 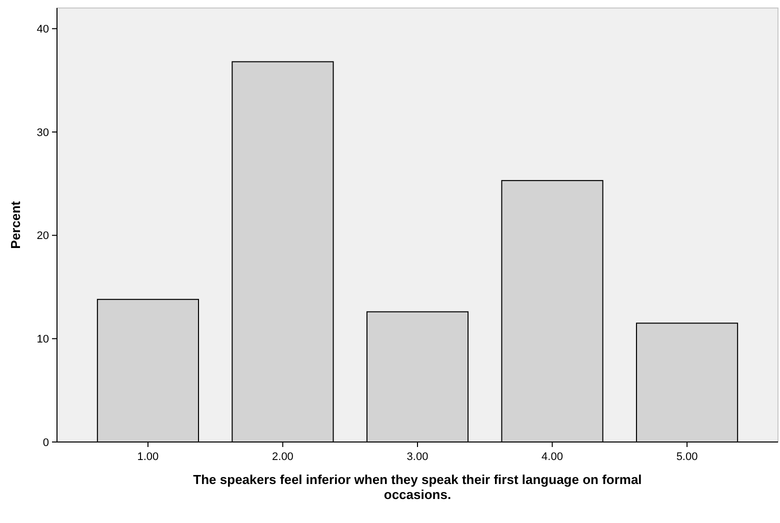 What do you see at coordinates (552, 457) in the screenshot?
I see `x-tick-label: 4.00` at bounding box center [552, 457].